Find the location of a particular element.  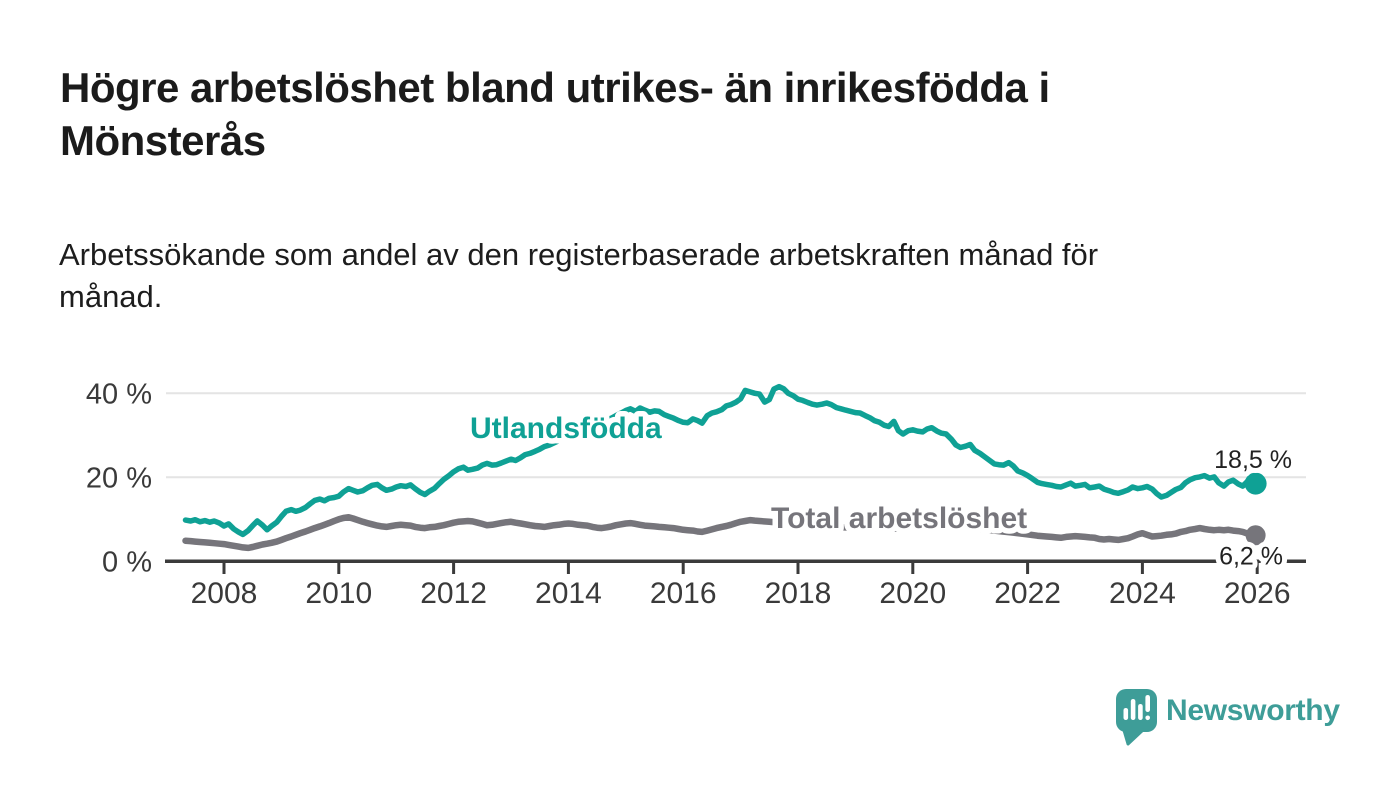

end-value-label-utlandsfodda: 18,5 % is located at coordinates (1253, 460).